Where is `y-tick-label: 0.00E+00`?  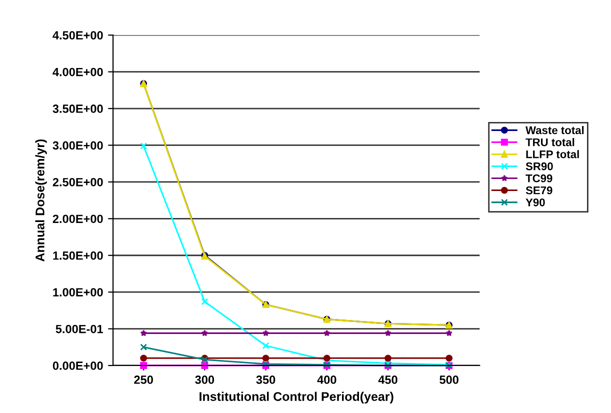
y-tick-label: 0.00E+00 is located at coordinates (77, 366).